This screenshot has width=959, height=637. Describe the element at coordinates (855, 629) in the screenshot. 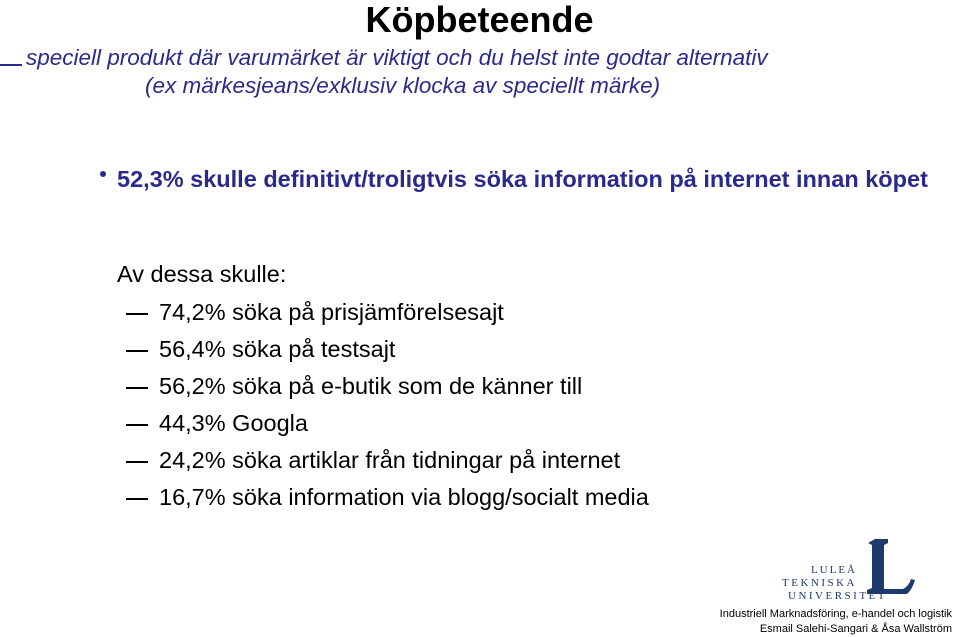

I see `footer-line-2: Esmail Salehi-Sangari & Åsa Wallström` at that location.